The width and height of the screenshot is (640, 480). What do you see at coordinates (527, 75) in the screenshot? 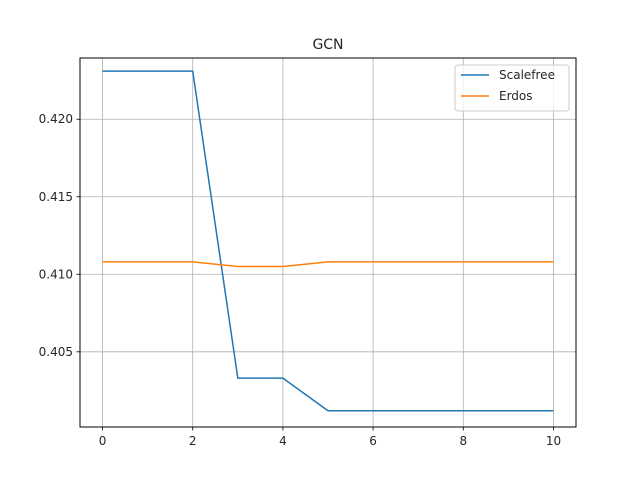
I see `legend-label: Scalefree` at bounding box center [527, 75].